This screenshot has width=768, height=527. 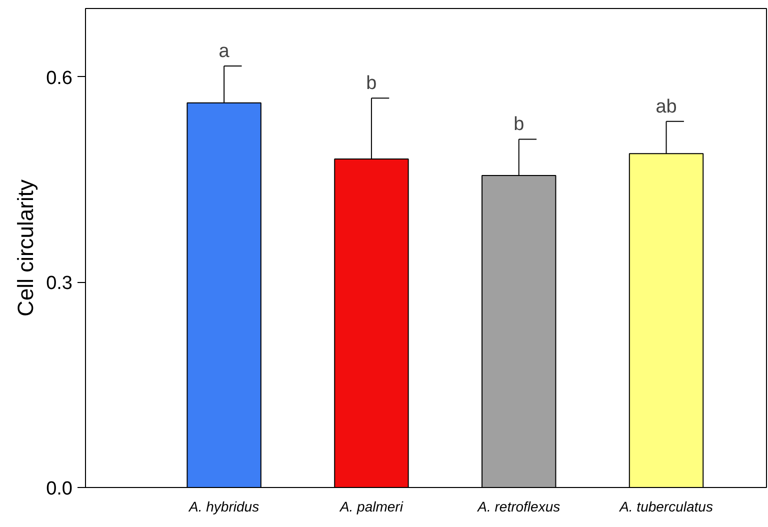 What do you see at coordinates (59, 489) in the screenshot?
I see `y-tick-label: 0.0` at bounding box center [59, 489].